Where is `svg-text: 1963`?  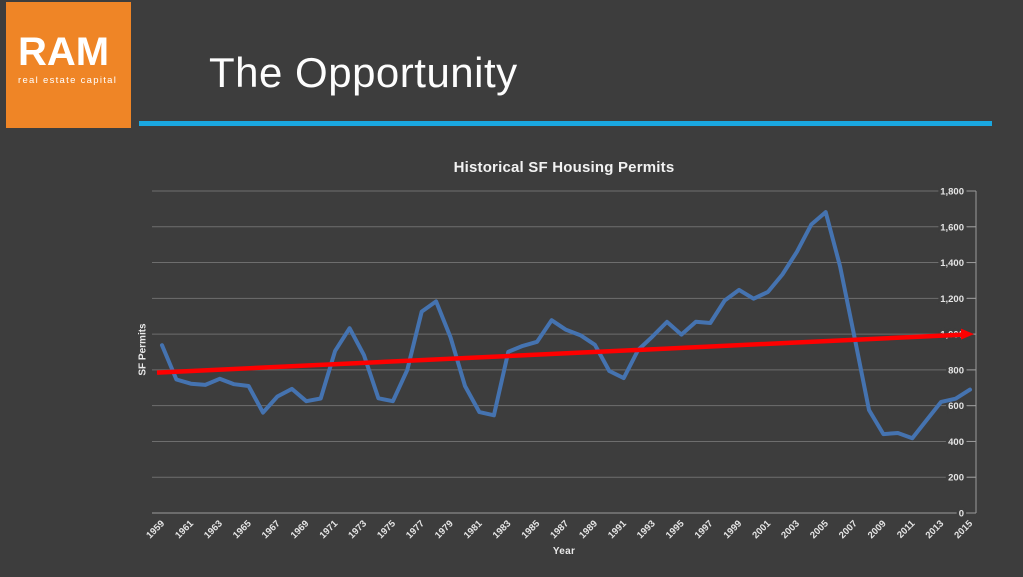 svg-text: 1963 is located at coordinates (213, 529).